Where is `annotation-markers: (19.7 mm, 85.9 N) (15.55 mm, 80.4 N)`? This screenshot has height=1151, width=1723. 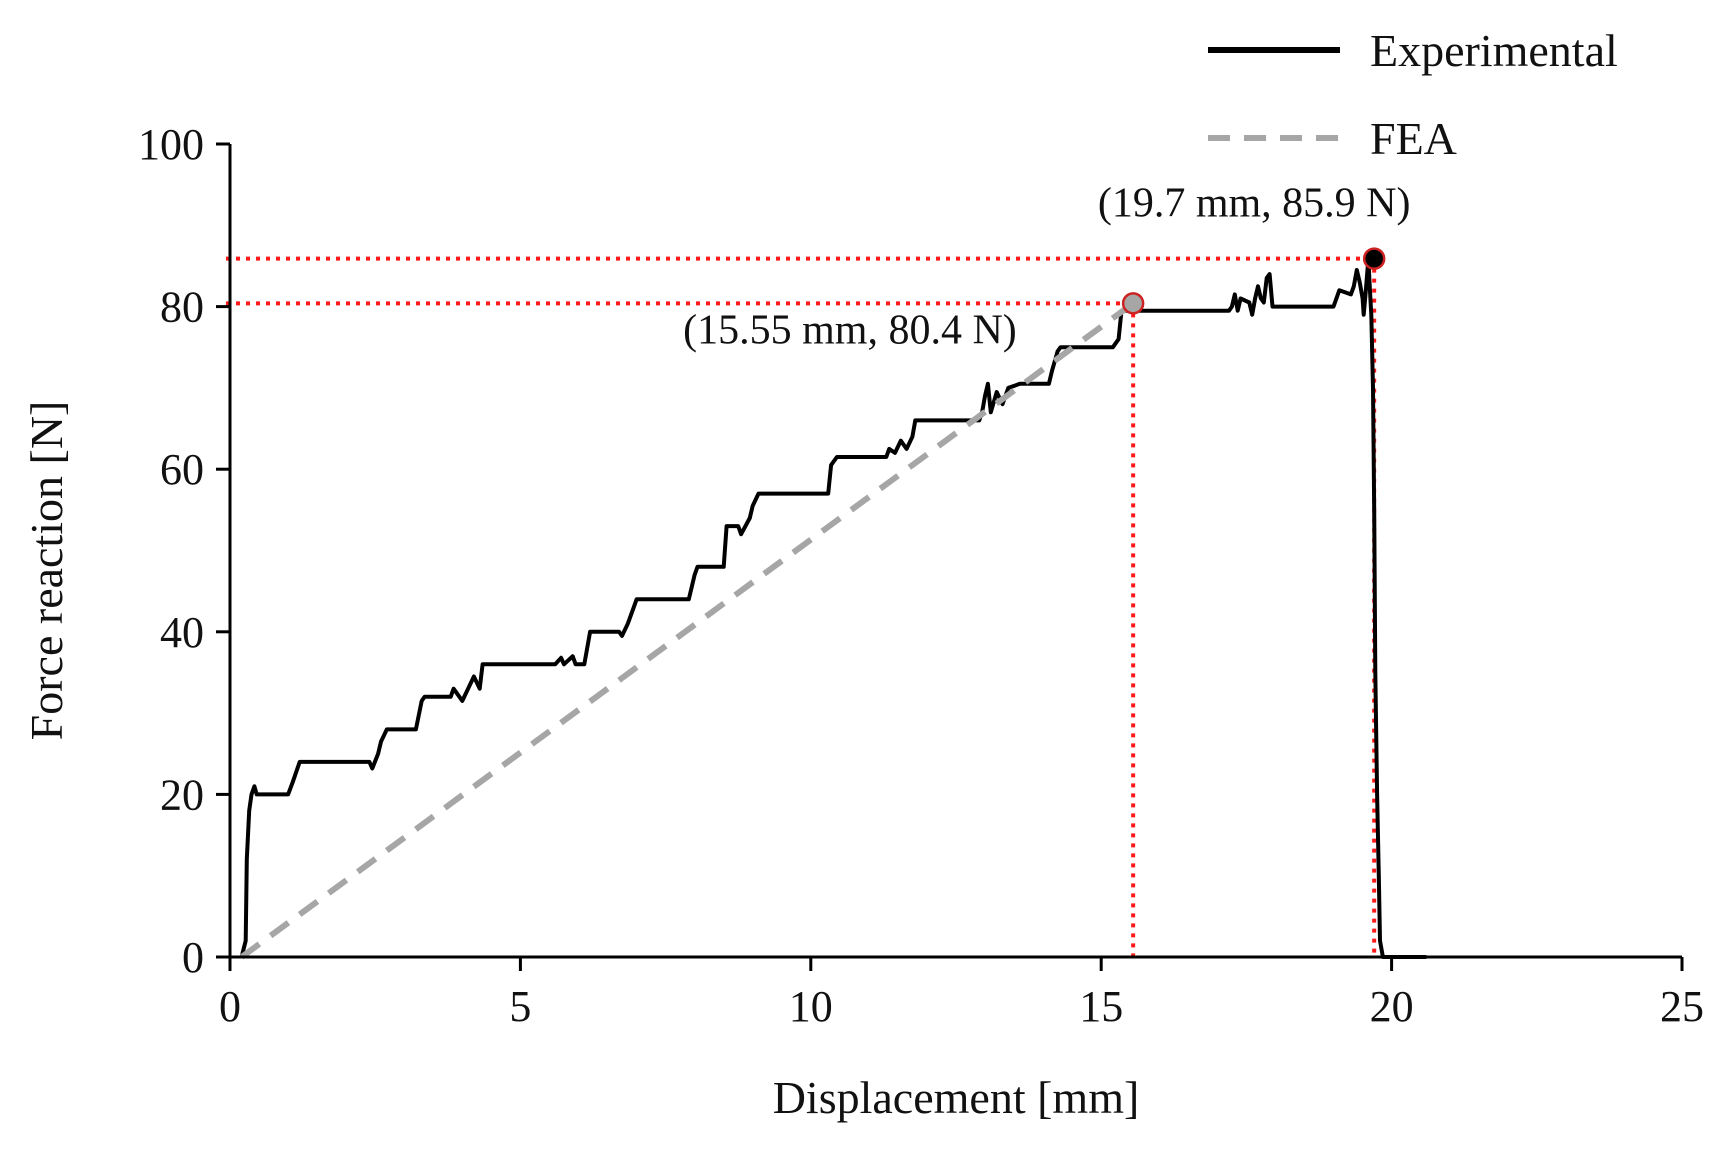 annotation-markers: (19.7 mm, 85.9 N) (15.55 mm, 80.4 N) is located at coordinates (1046, 267).